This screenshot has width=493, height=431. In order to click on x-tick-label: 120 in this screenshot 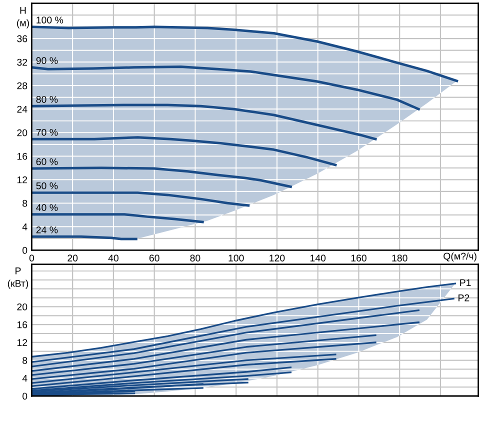, I will do `click(277, 258)`.